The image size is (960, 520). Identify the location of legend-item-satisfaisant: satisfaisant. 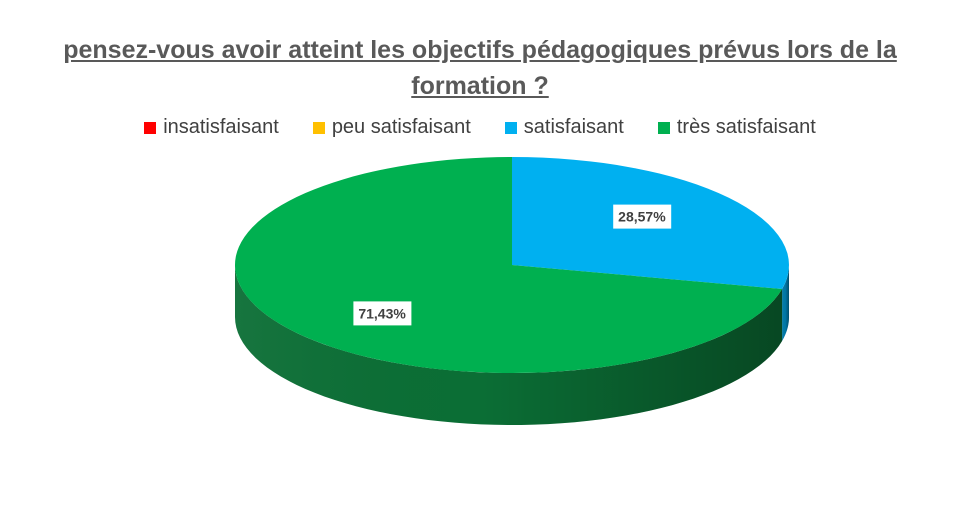
(564, 127).